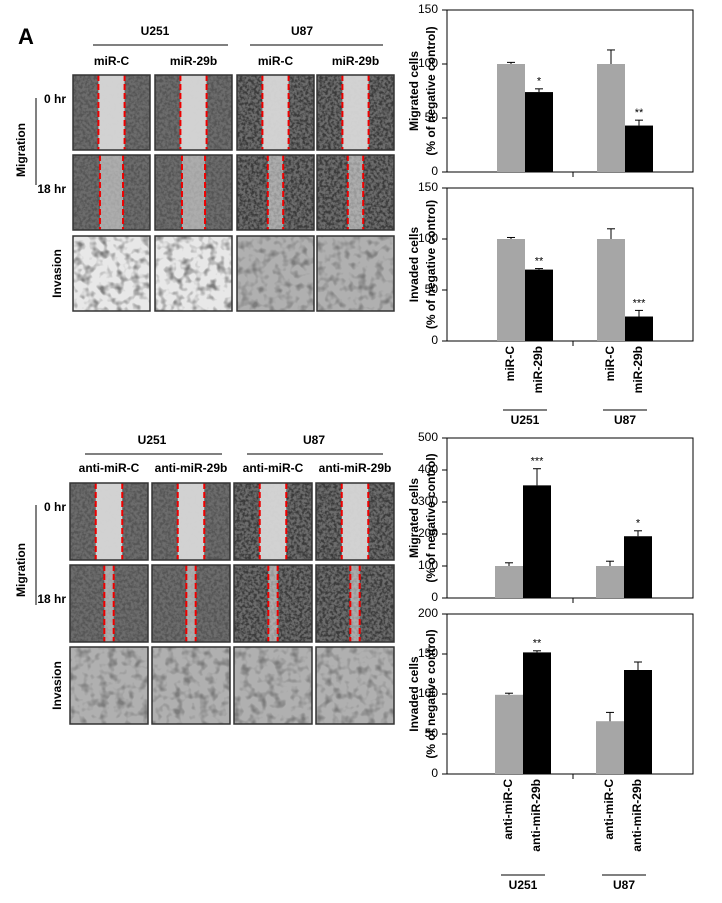  Describe the element at coordinates (431, 264) in the screenshot. I see `y-axis-label: (% of negative control)` at that location.